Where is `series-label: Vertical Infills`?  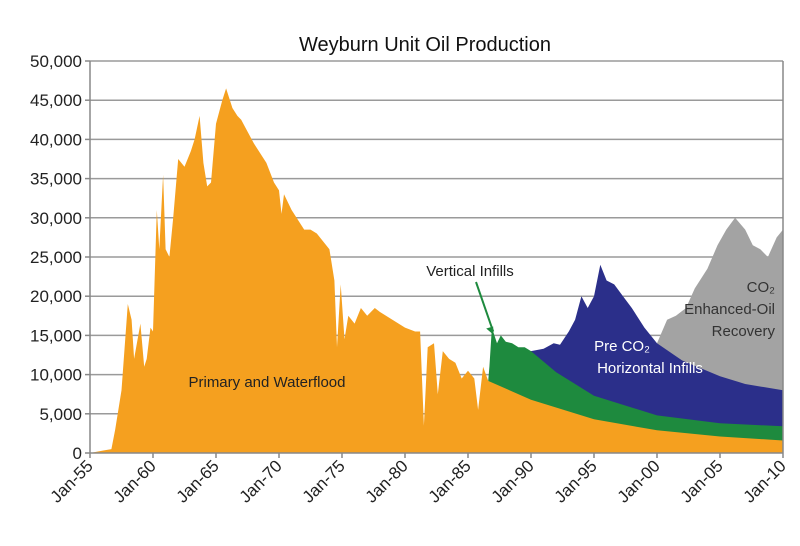 series-label: Vertical Infills is located at coordinates (470, 271).